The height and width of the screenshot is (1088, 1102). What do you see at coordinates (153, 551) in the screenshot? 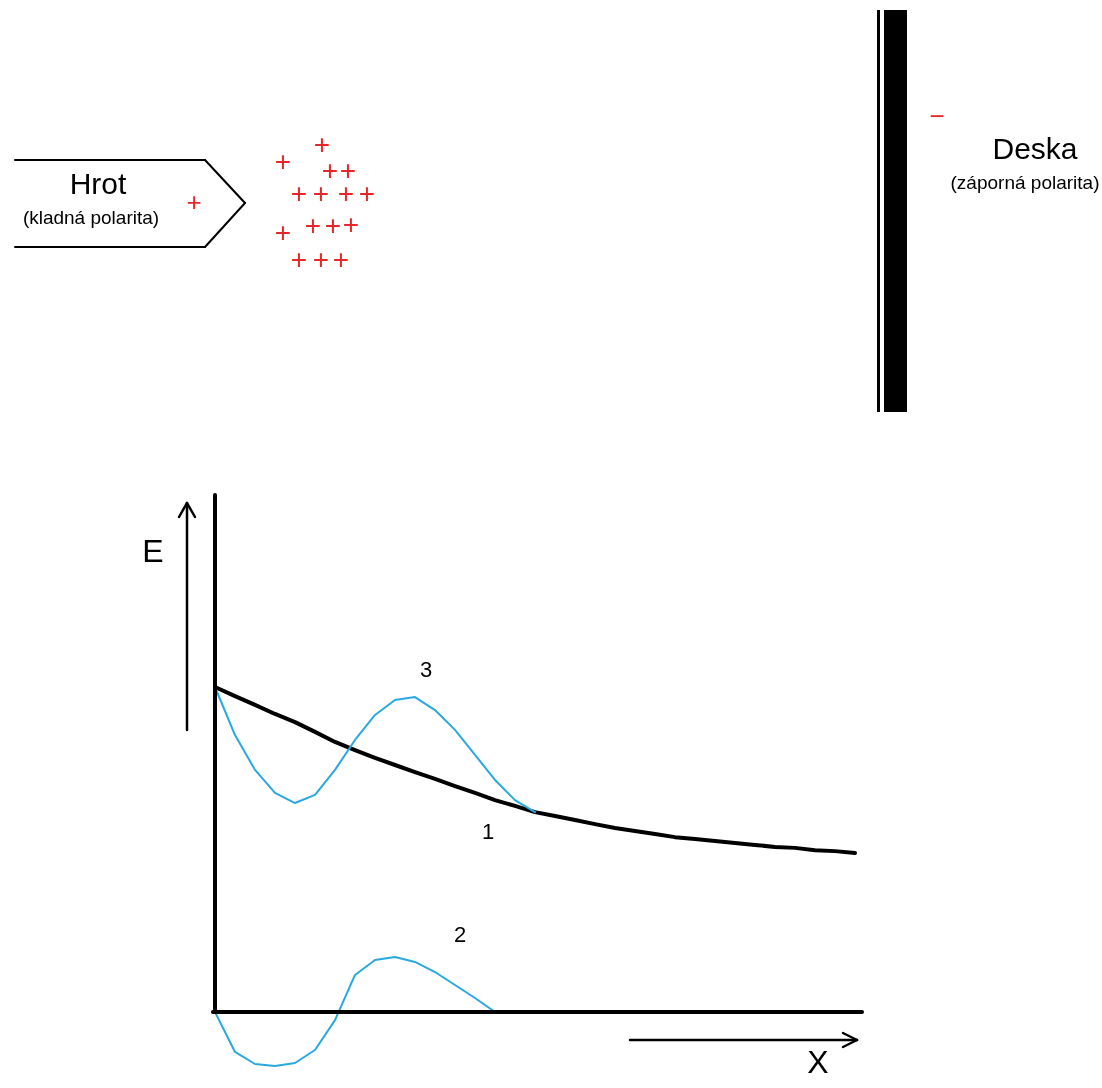
I see `y-axis-title: E` at bounding box center [153, 551].